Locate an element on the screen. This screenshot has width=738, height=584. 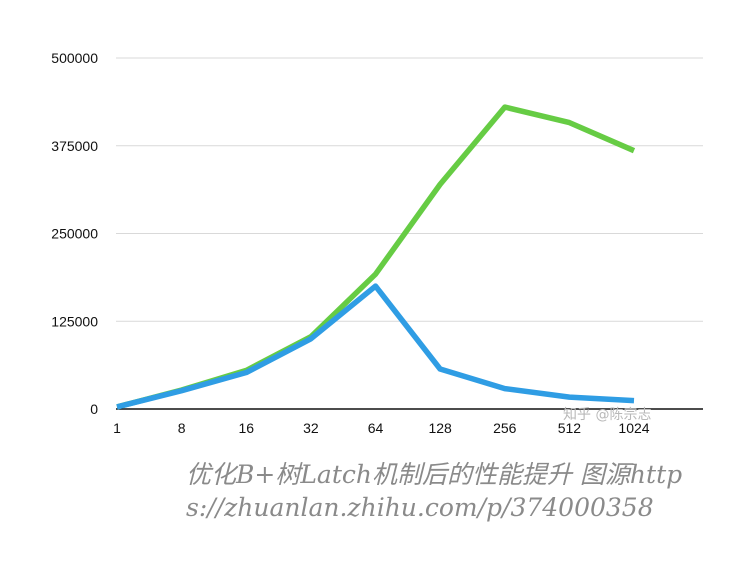
x-tick-label: 512 is located at coordinates (570, 428).